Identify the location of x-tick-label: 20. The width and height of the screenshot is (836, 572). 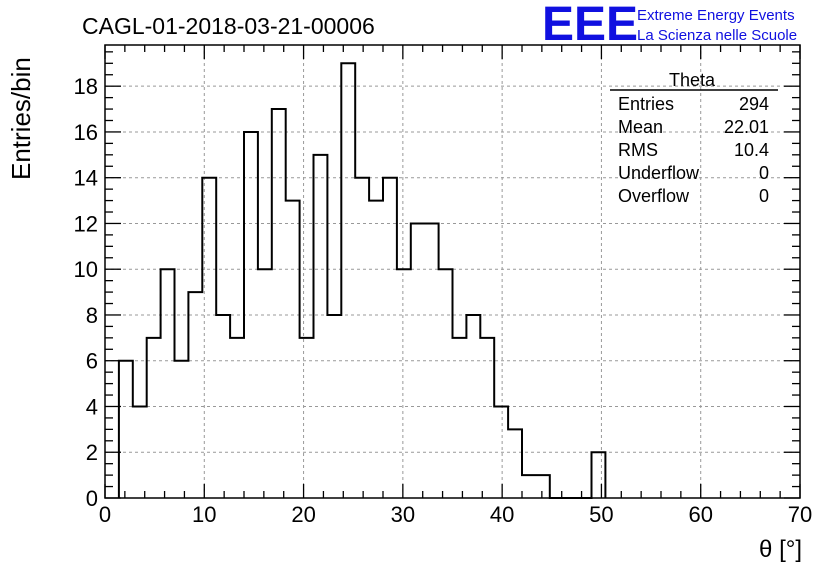
(303, 514).